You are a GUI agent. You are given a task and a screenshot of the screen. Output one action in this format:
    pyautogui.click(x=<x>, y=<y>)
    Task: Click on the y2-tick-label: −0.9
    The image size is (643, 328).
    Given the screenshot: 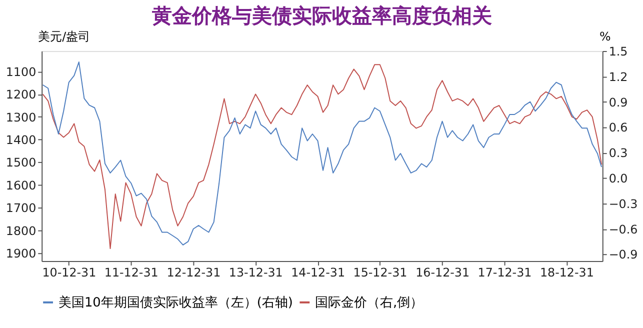 What is the action you would take?
    pyautogui.click(x=623, y=255)
    